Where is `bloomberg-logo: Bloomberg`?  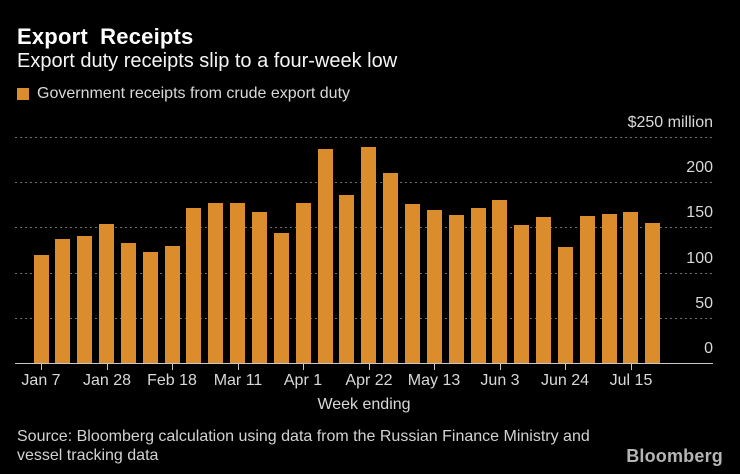
bloomberg-logo: Bloomberg is located at coordinates (674, 456).